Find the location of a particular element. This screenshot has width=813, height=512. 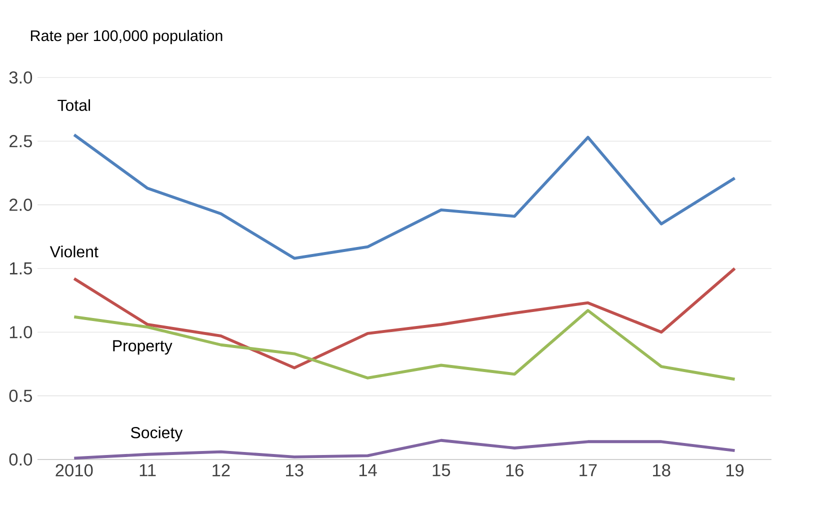

x-tick-label: 18 is located at coordinates (661, 470).